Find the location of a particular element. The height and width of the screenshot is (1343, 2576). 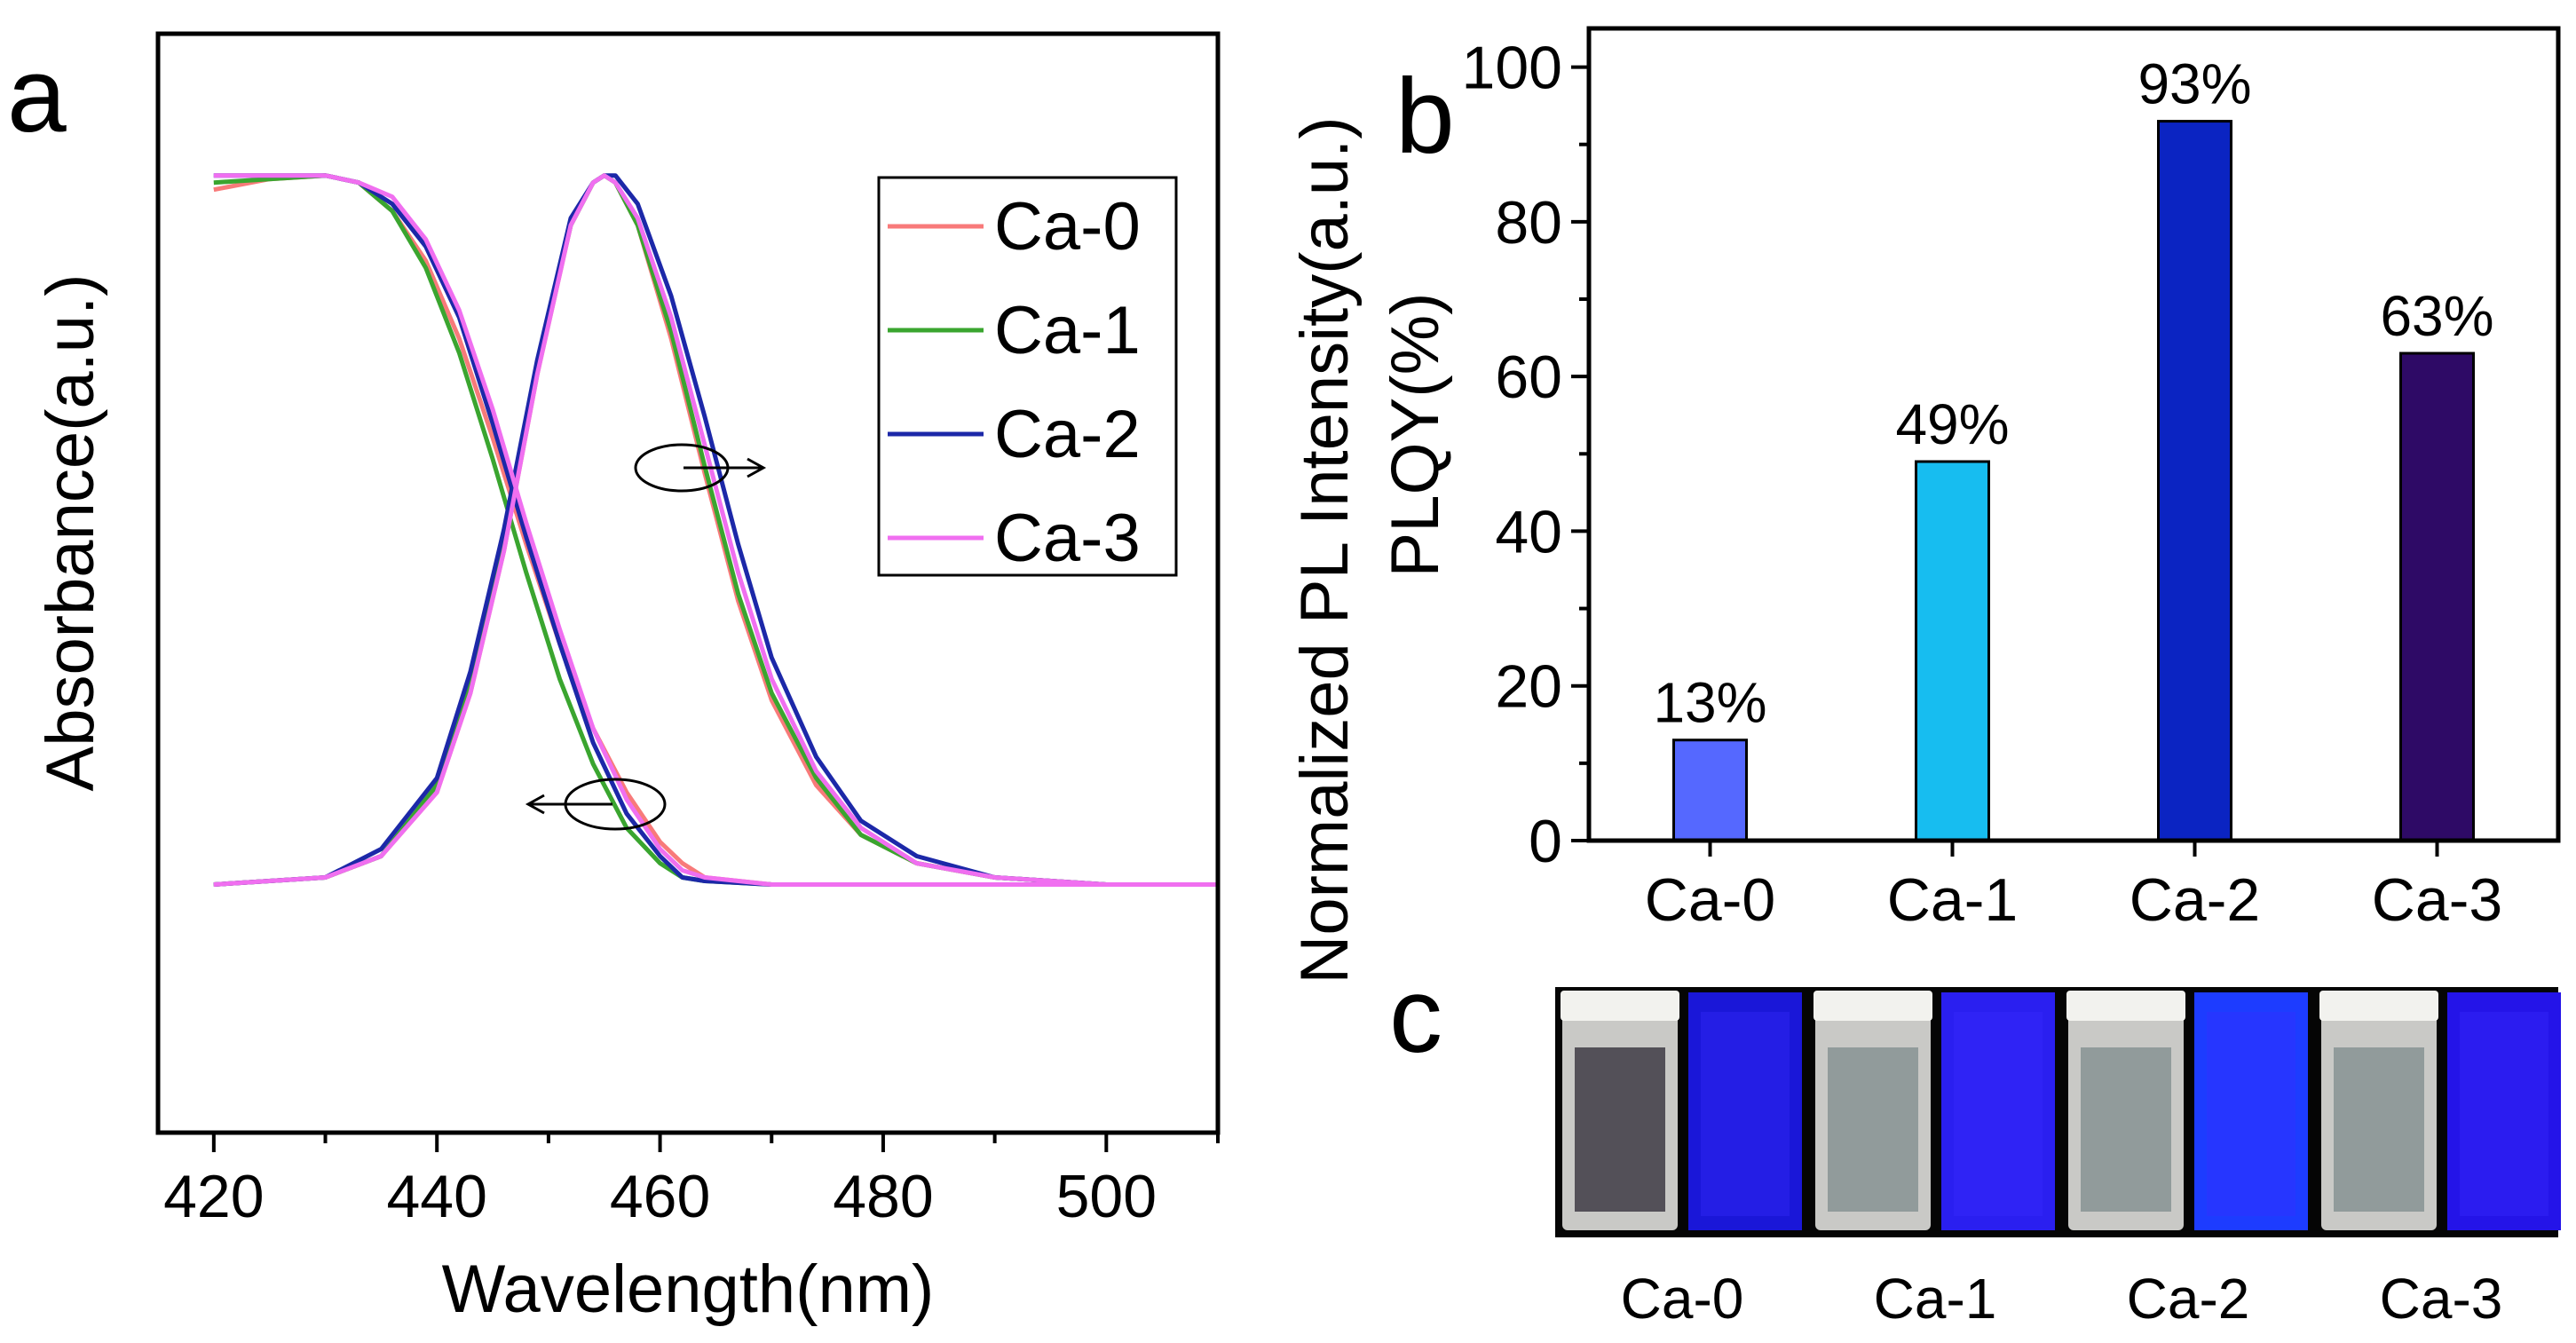

x-tick-label-ca-3: Ca-3 is located at coordinates (2437, 900).